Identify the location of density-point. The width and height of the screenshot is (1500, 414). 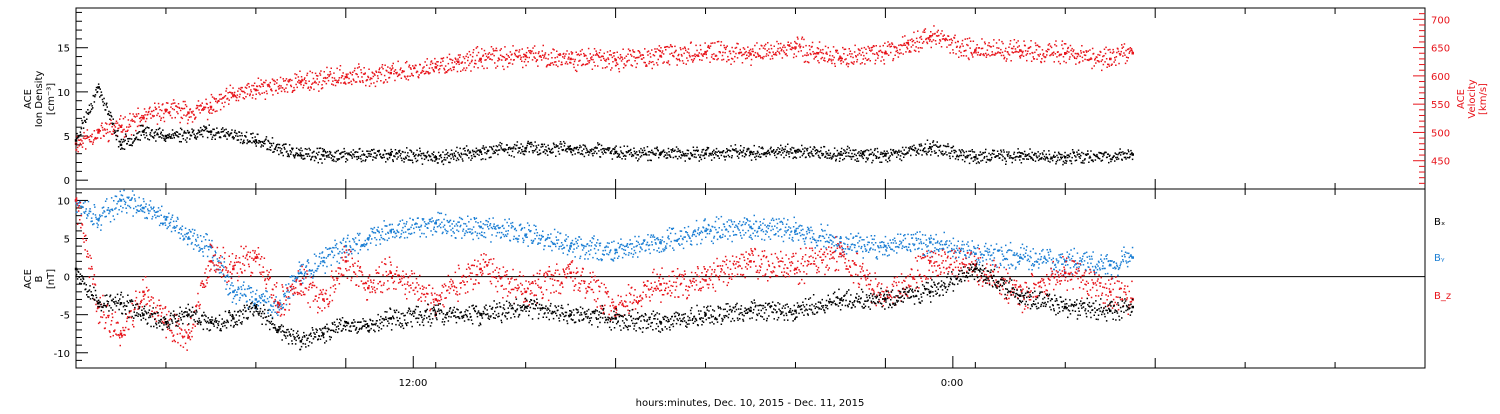
(256, 140).